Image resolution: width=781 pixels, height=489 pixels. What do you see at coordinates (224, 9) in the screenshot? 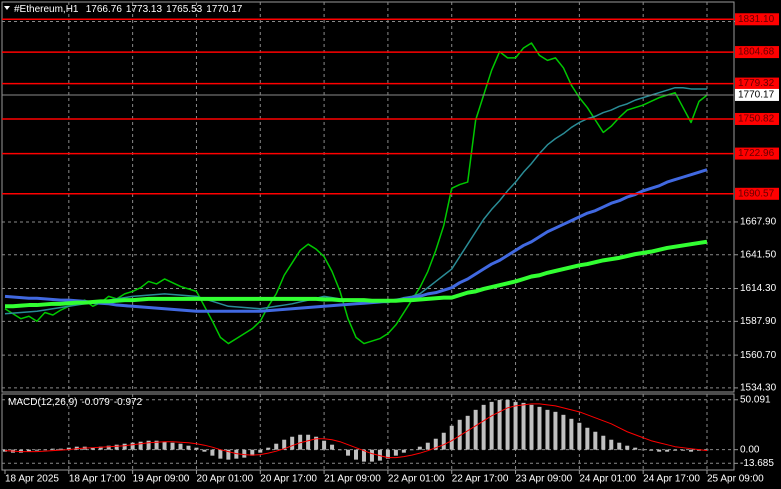
I see `header-value: 1770.17` at bounding box center [224, 9].